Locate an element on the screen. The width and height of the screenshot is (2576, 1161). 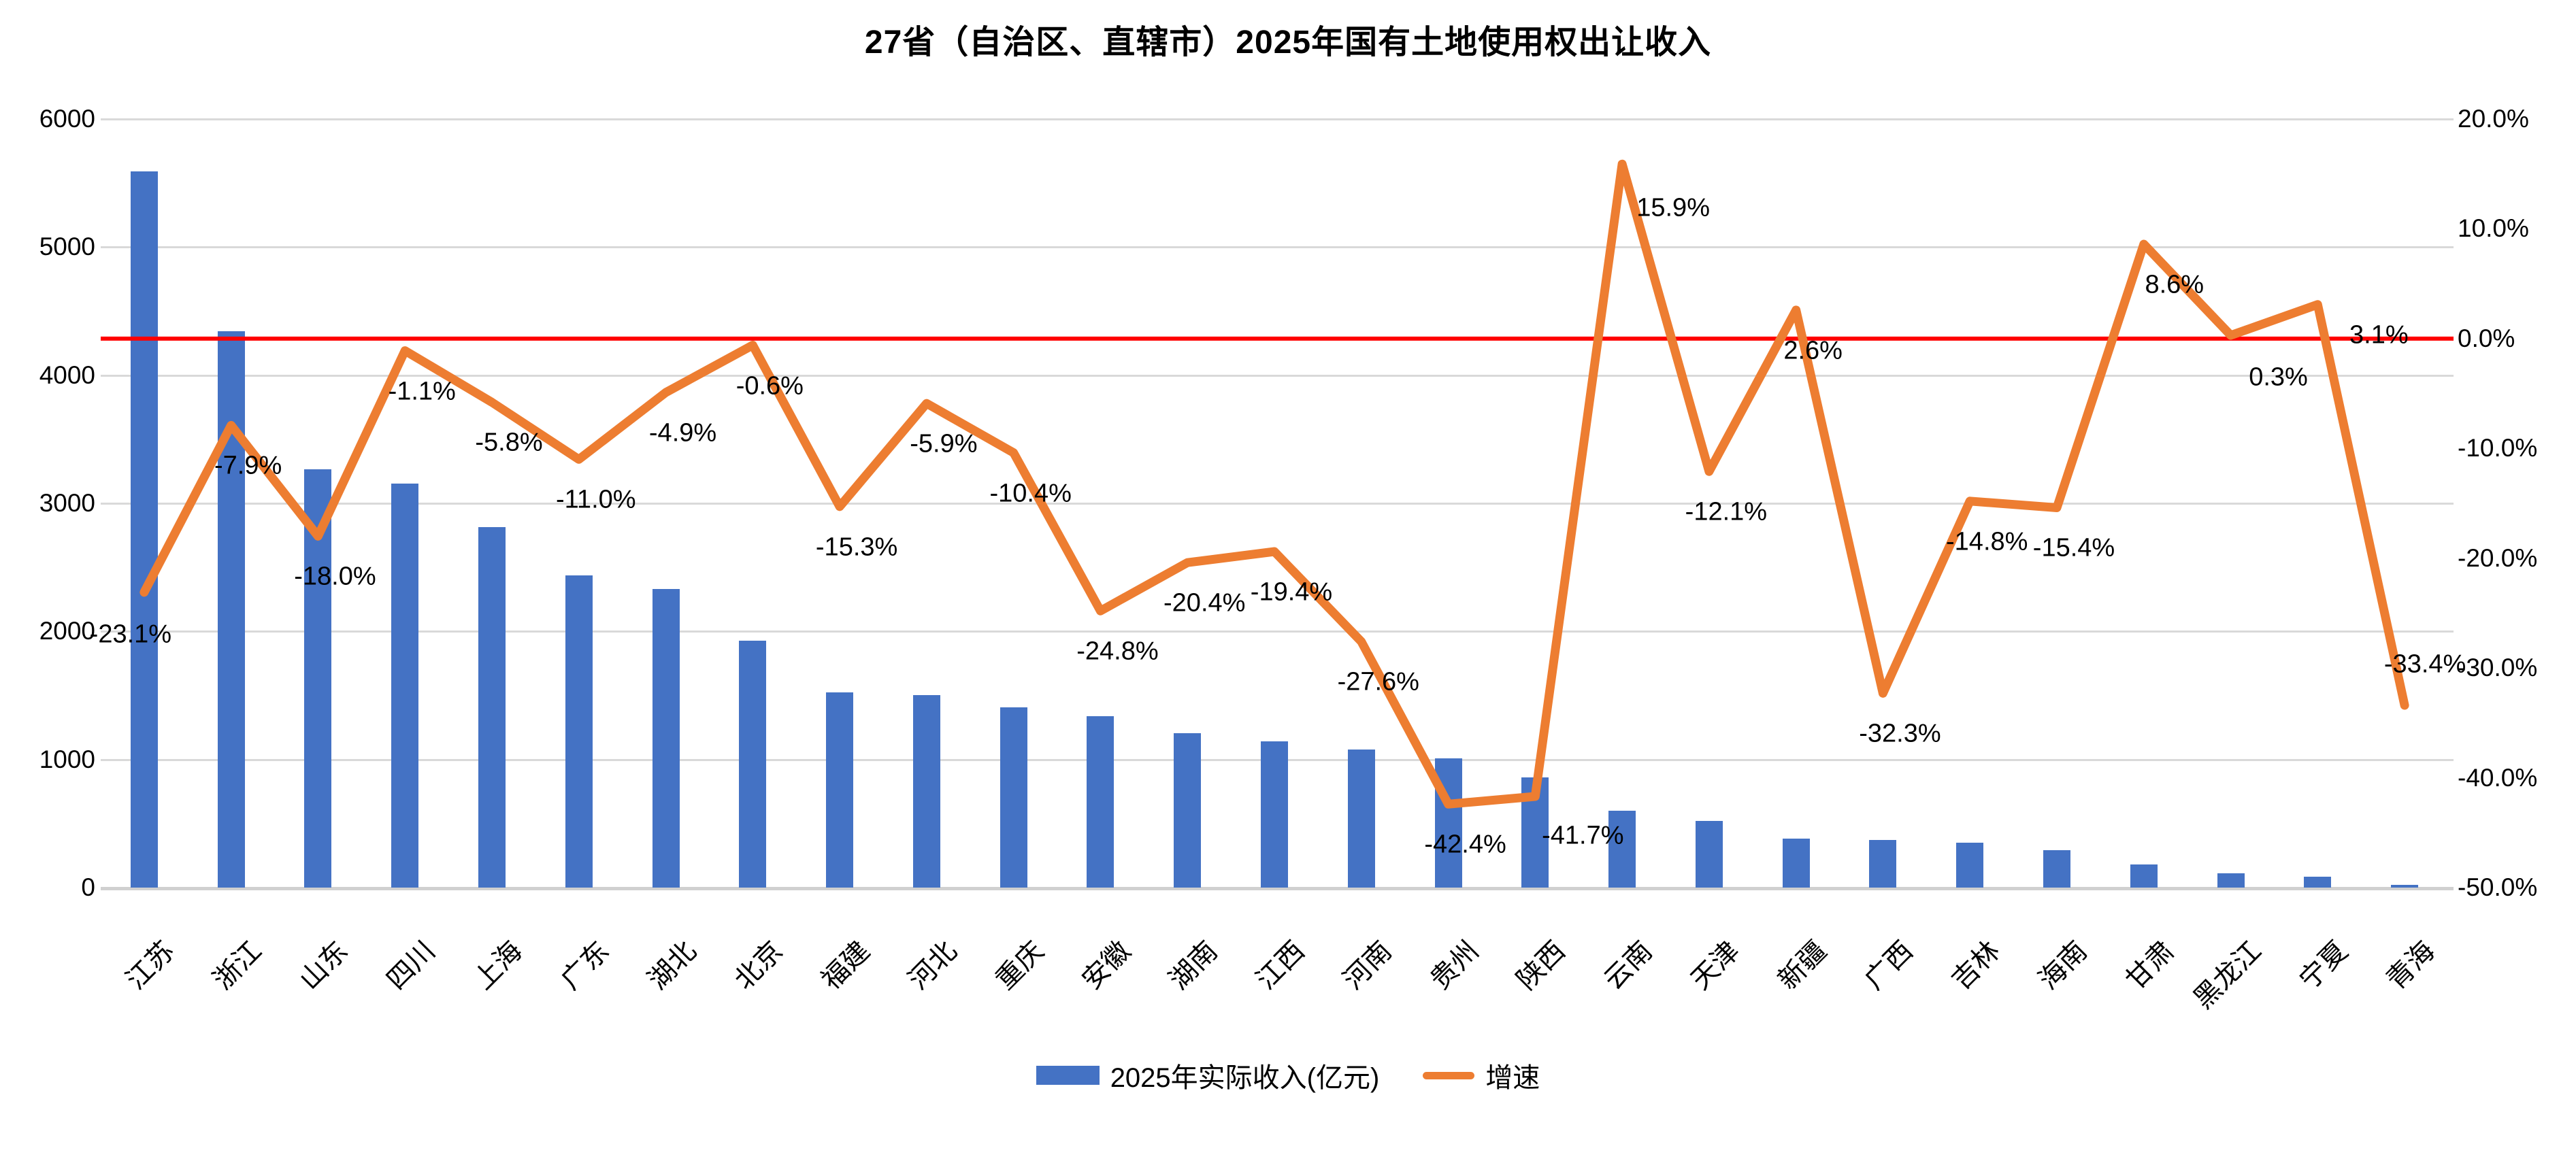
category-label: 陕西 is located at coordinates (1542, 965).